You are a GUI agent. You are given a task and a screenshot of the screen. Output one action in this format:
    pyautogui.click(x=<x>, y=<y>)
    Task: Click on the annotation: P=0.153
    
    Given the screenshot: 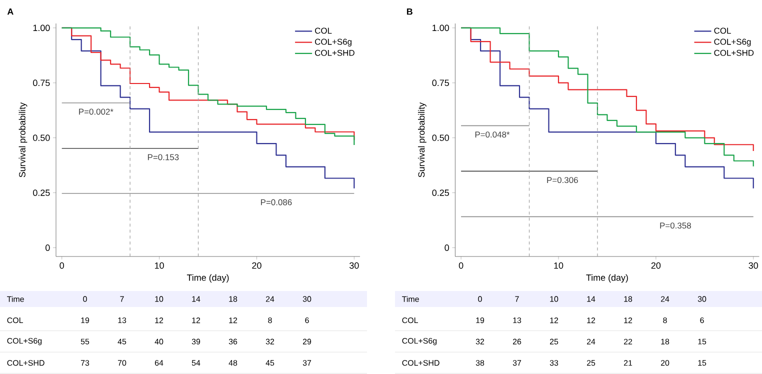 What is the action you would take?
    pyautogui.click(x=163, y=157)
    